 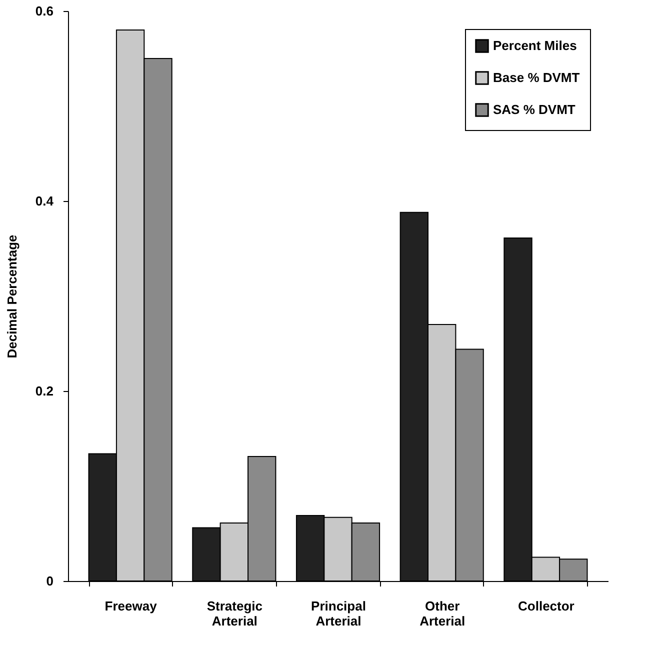 I want to click on x-tick-label: Strategic Arterial, so click(x=234, y=613).